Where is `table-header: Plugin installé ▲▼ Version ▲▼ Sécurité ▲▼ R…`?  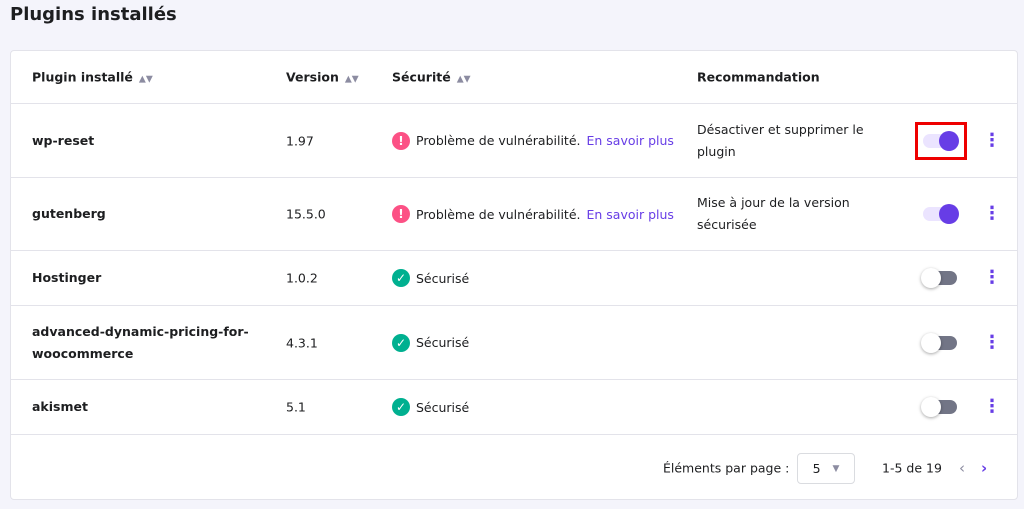
table-header: Plugin installé ▲▼ Version ▲▼ Sécurité ▲▼ R… is located at coordinates (514, 77).